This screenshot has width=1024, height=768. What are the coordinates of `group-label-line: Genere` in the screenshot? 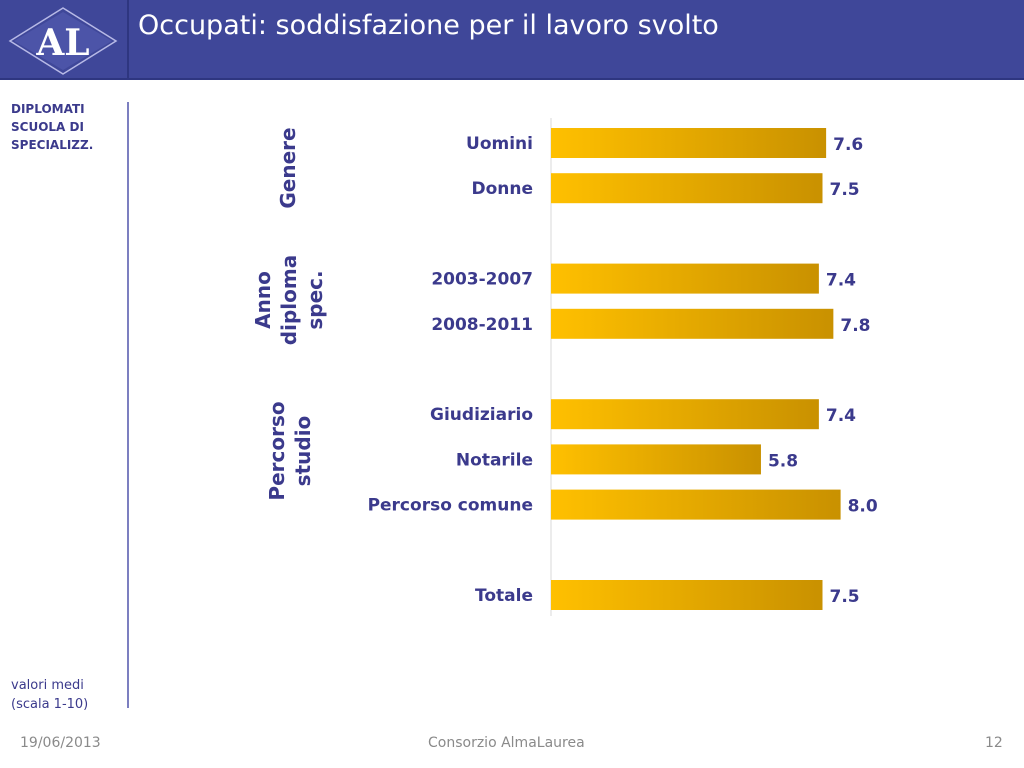 It's located at (288, 167).